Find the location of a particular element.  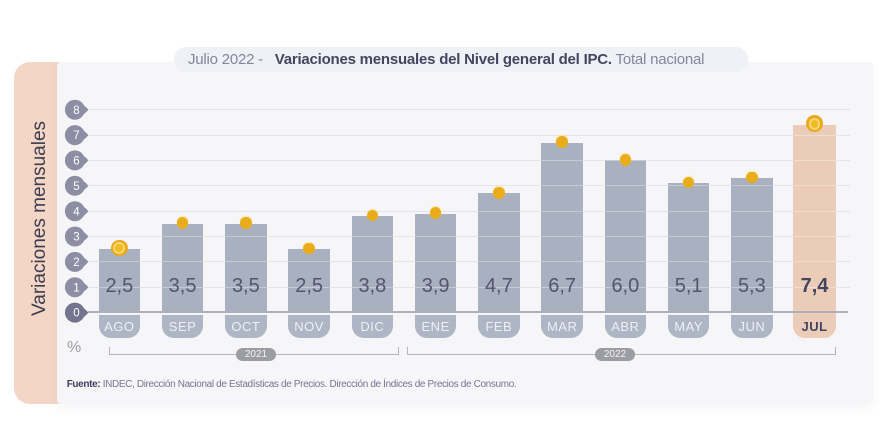

svg-text: 1 is located at coordinates (76, 288).